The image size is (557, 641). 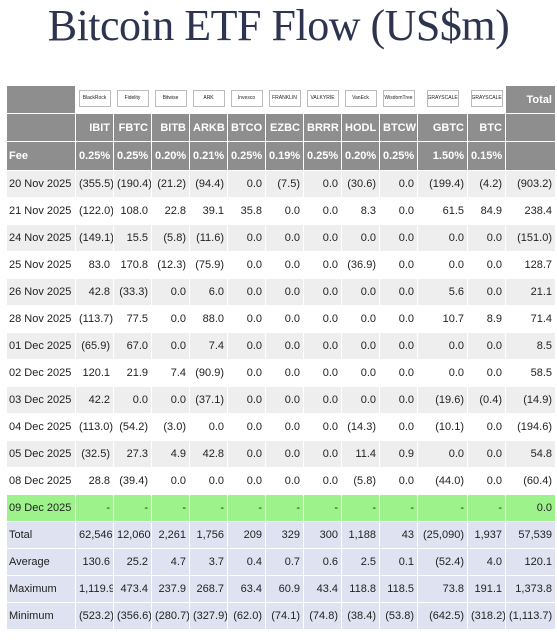 I want to click on flow-cell: 4.9, so click(x=170, y=454).